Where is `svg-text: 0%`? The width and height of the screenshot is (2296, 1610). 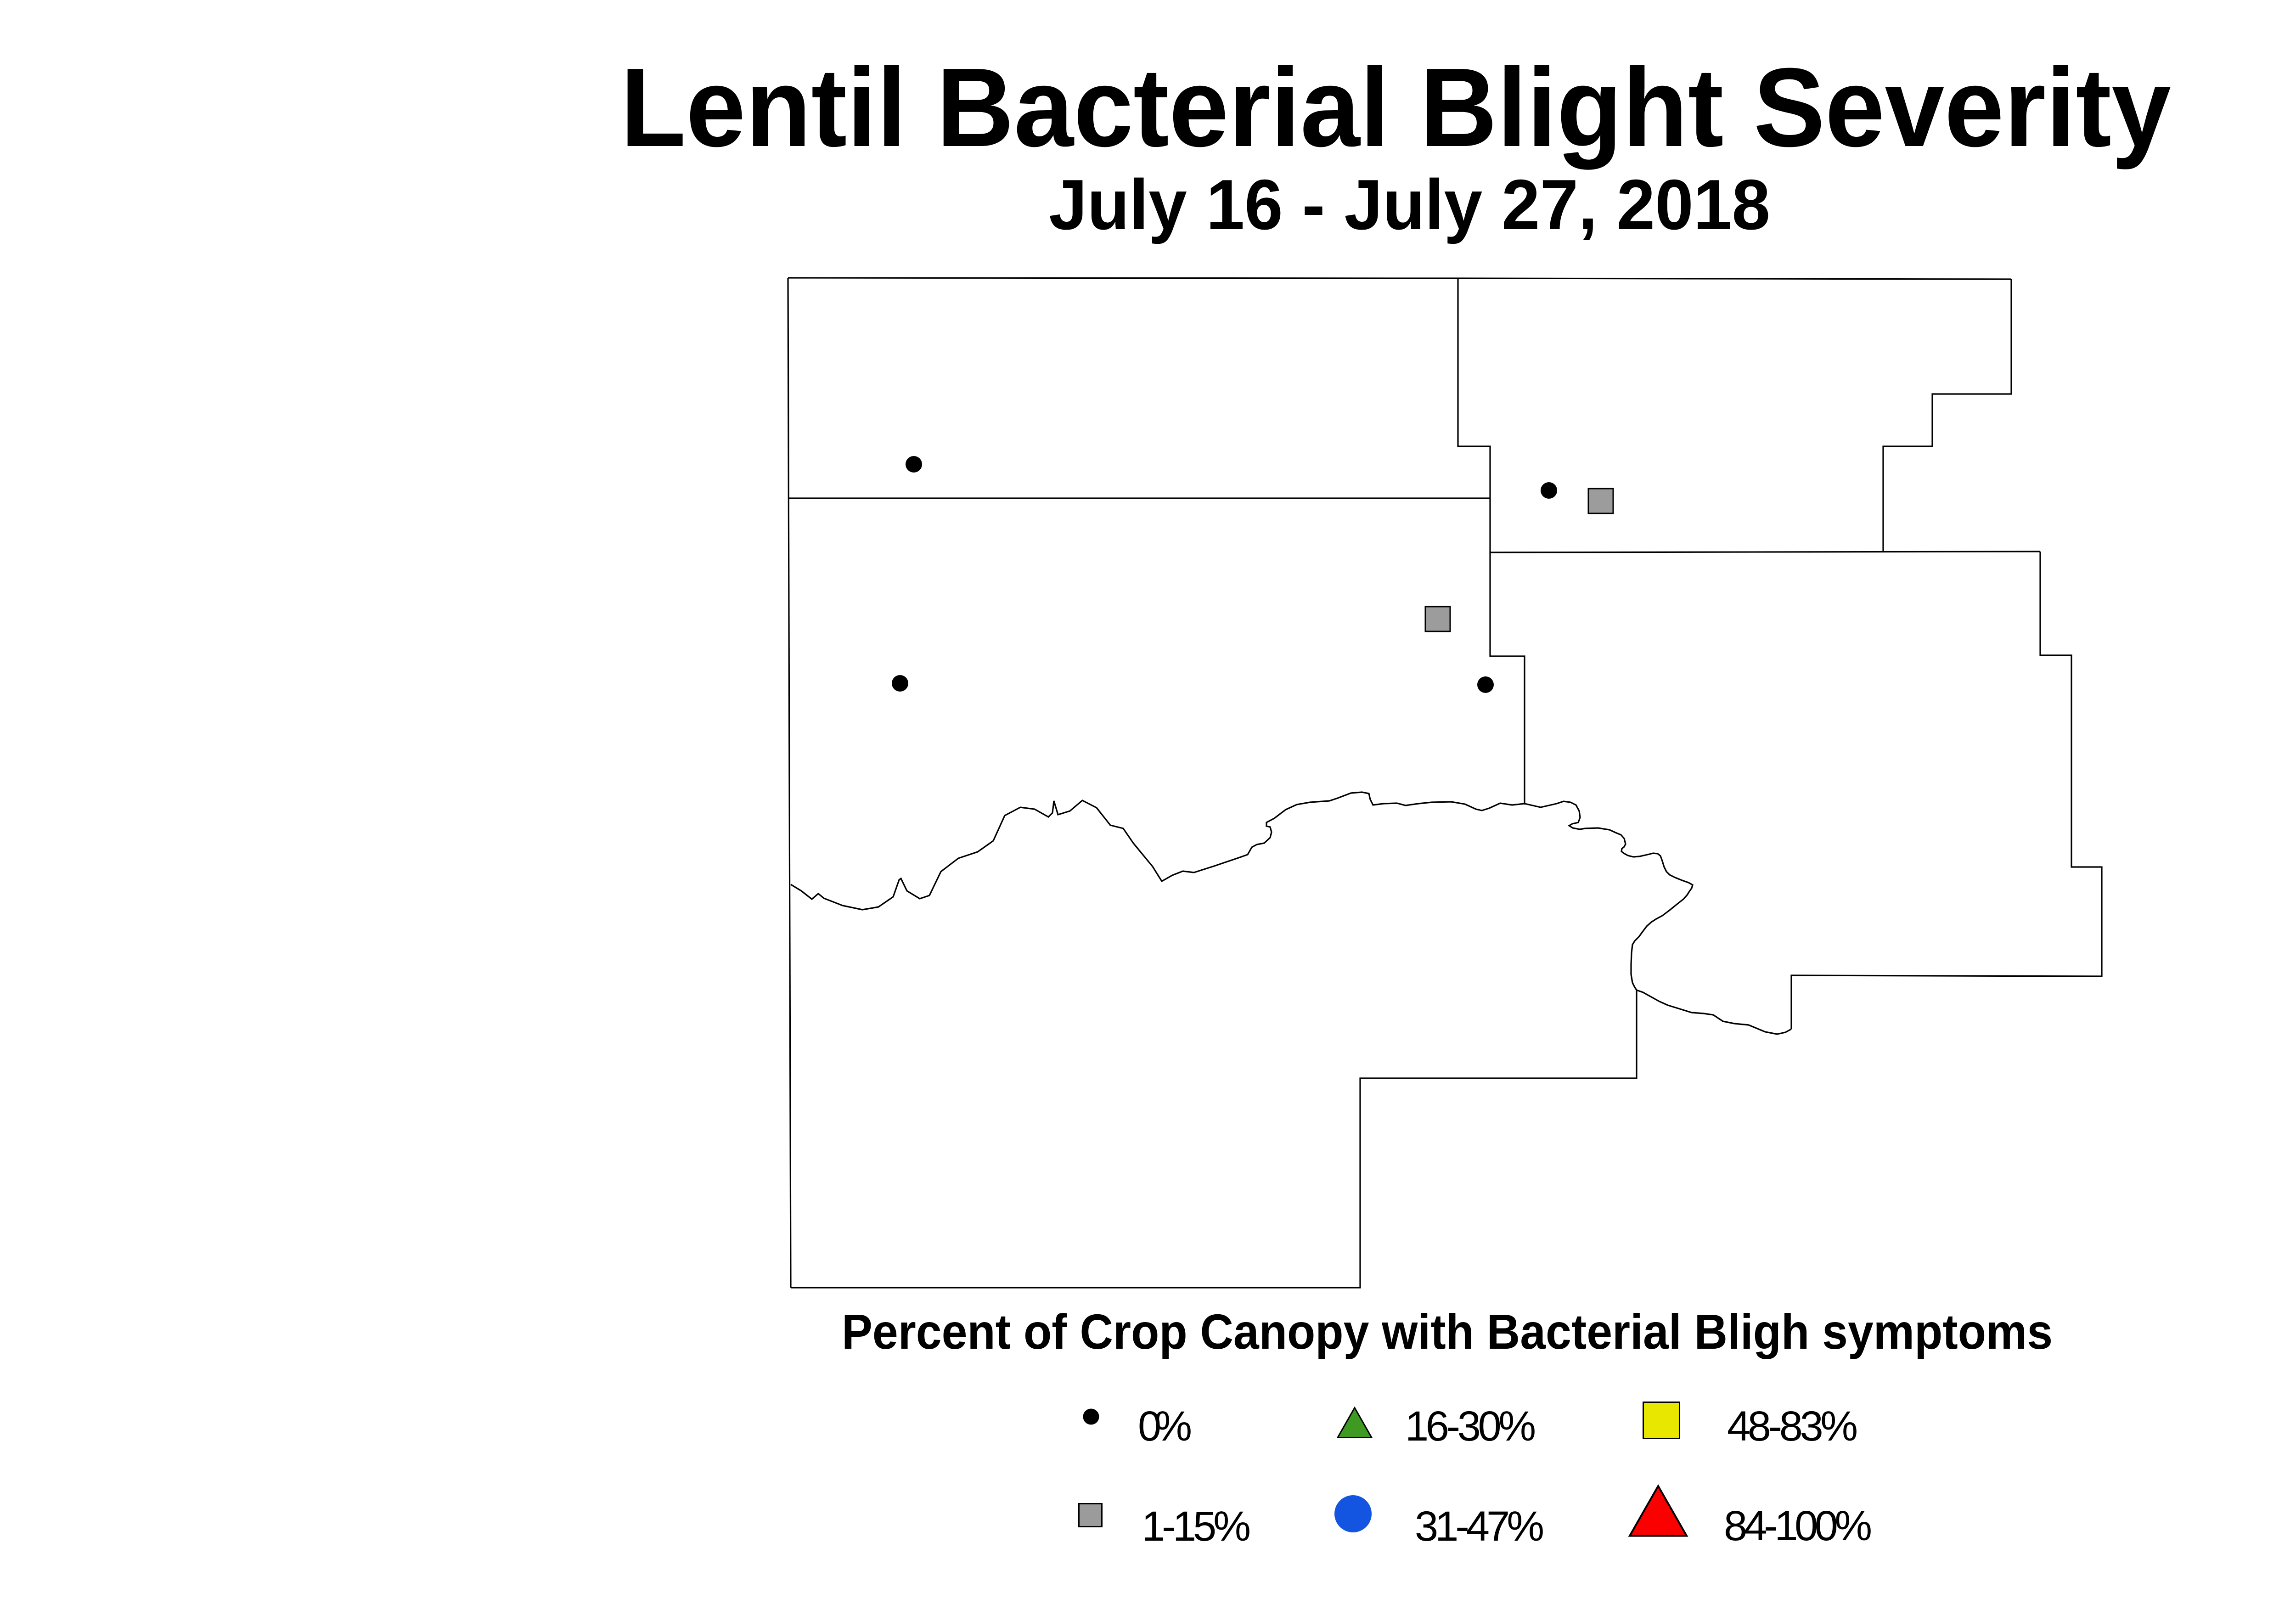 svg-text: 0% is located at coordinates (1165, 1426).